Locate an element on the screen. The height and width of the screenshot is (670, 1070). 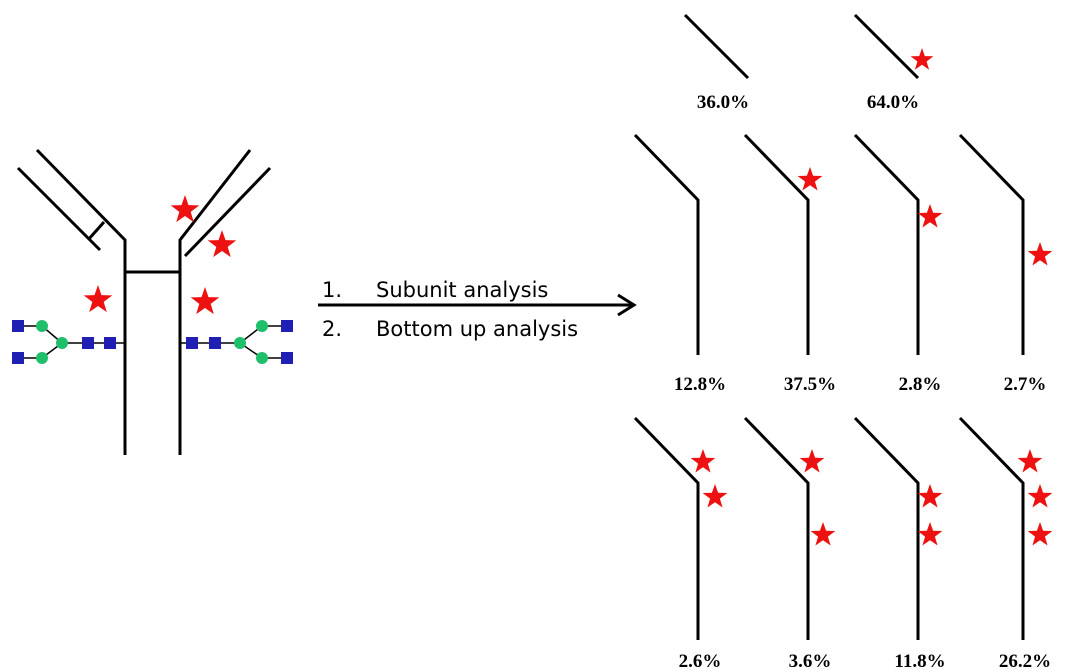
glycan-right is located at coordinates (236, 342).